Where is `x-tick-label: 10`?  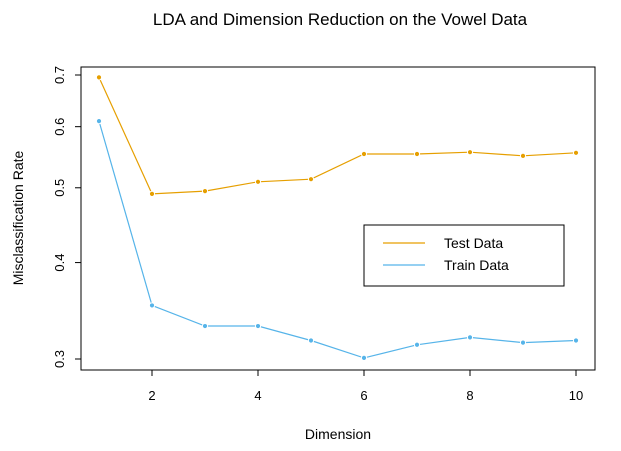 x-tick-label: 10 is located at coordinates (576, 395).